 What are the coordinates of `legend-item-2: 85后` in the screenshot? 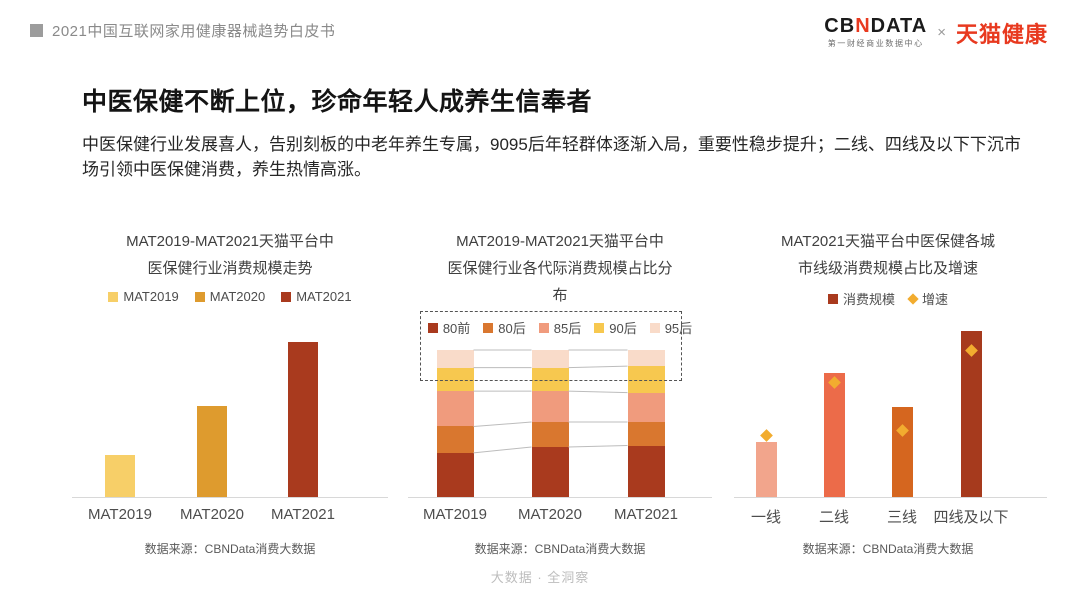 It's located at (560, 327).